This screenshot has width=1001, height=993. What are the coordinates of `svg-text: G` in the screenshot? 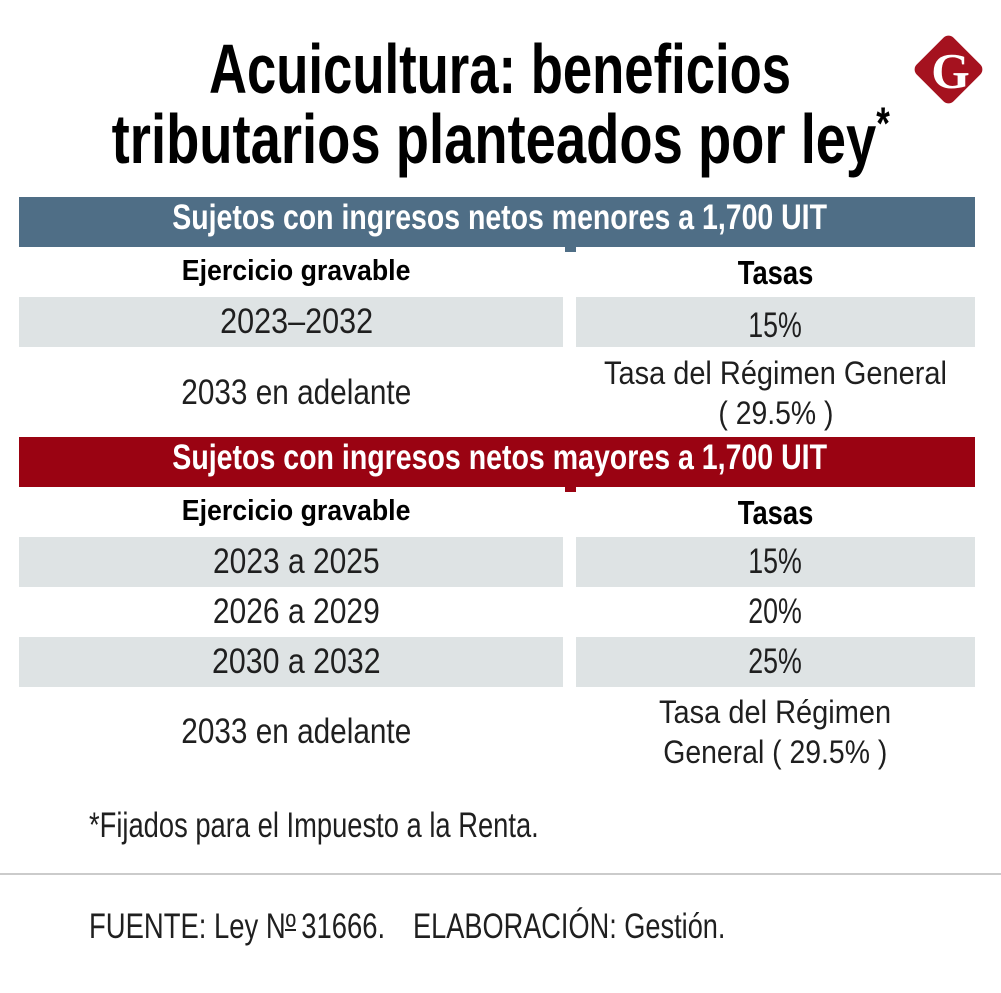 It's located at (950, 71).